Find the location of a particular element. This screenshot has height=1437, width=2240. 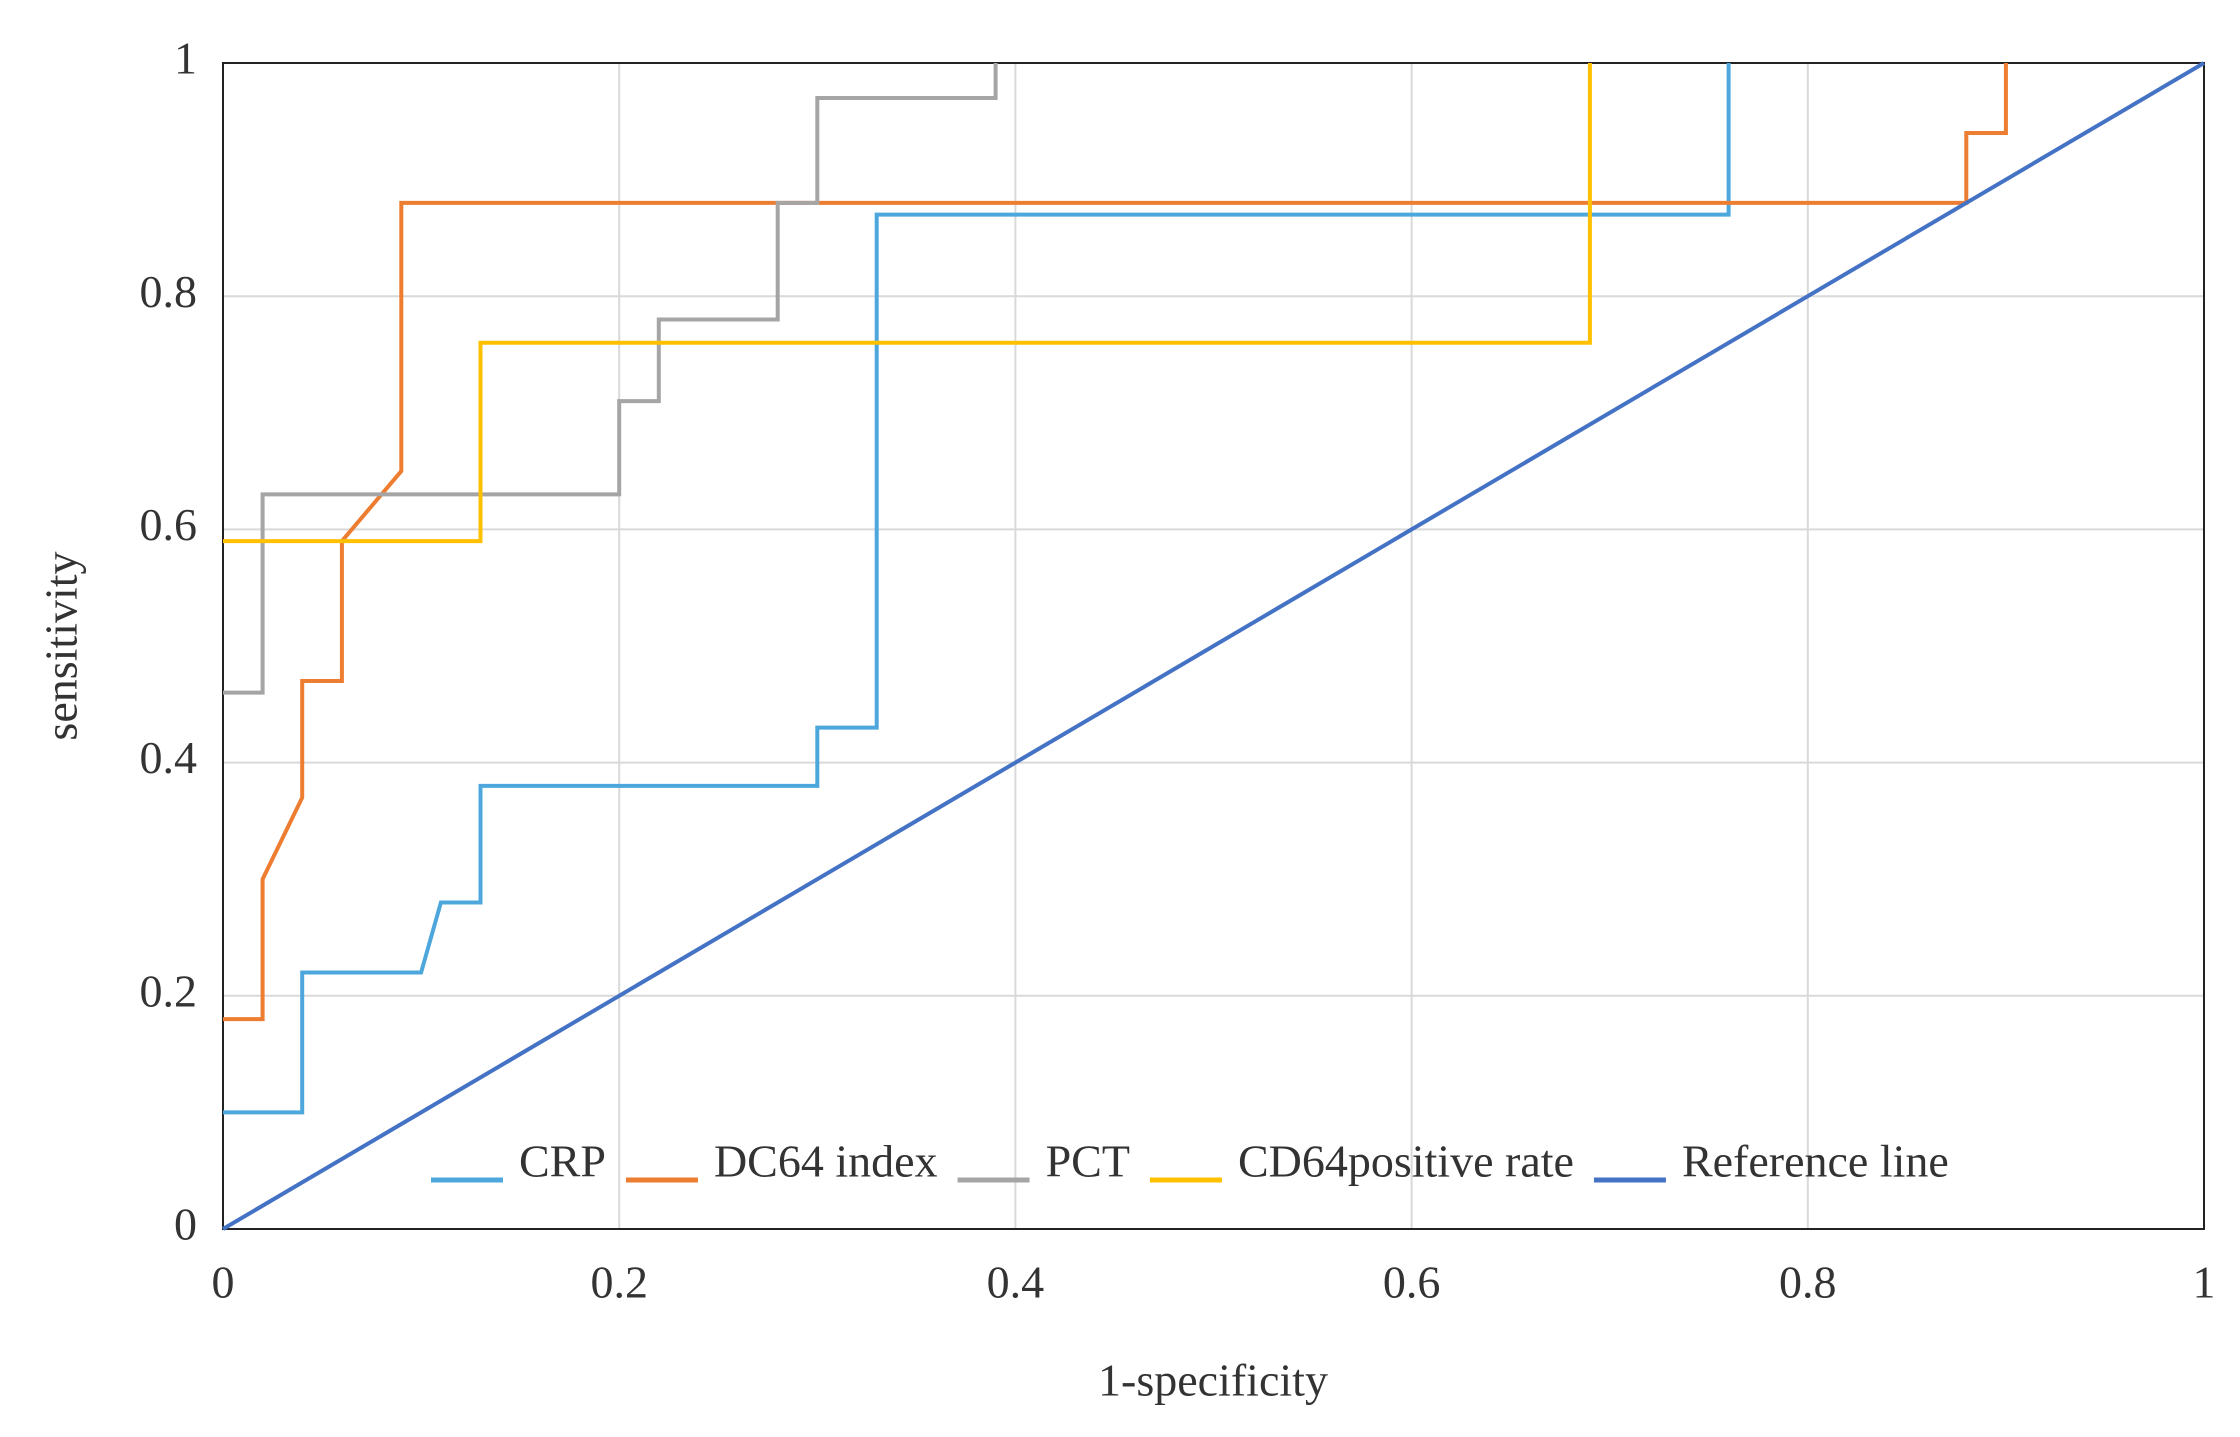

x-tick-label: 0.6 is located at coordinates (1412, 1282).